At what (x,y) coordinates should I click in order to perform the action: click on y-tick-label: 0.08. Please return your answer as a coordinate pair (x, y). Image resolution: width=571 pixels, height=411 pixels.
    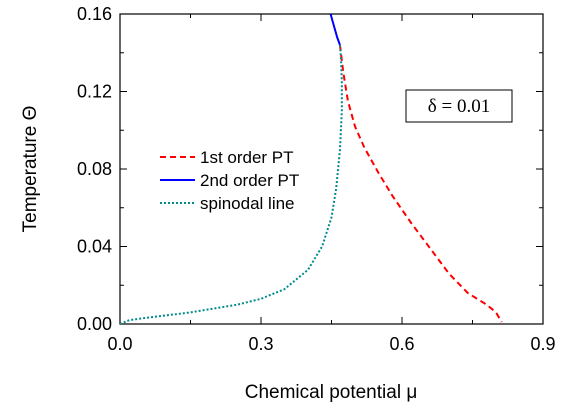
    Looking at the image, I should click on (94, 169).